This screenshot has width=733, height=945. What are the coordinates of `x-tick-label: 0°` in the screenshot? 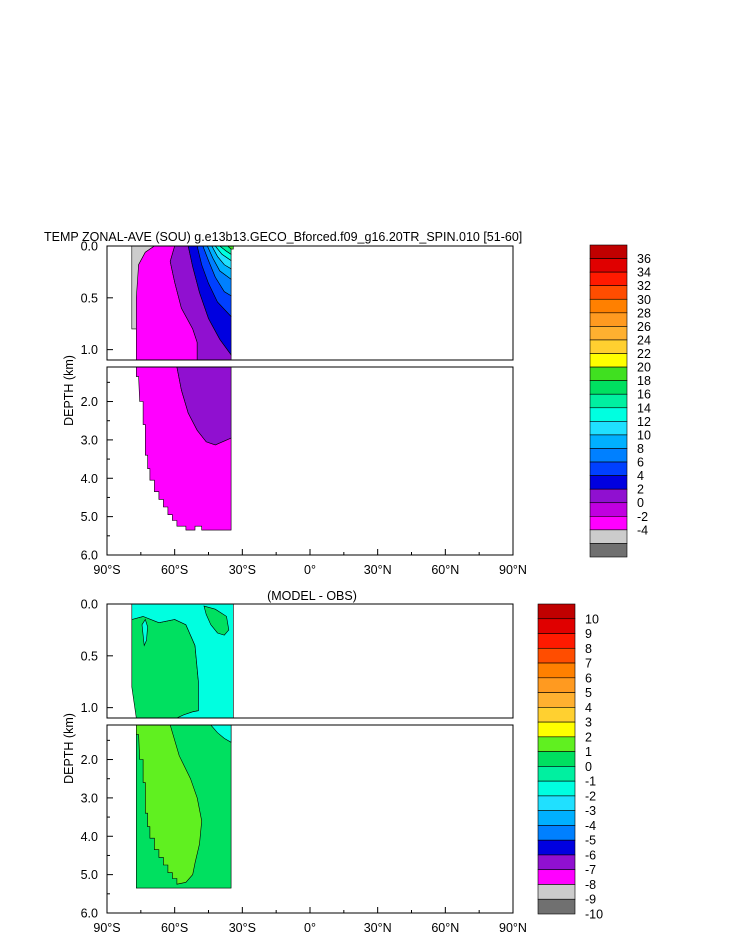 It's located at (310, 928).